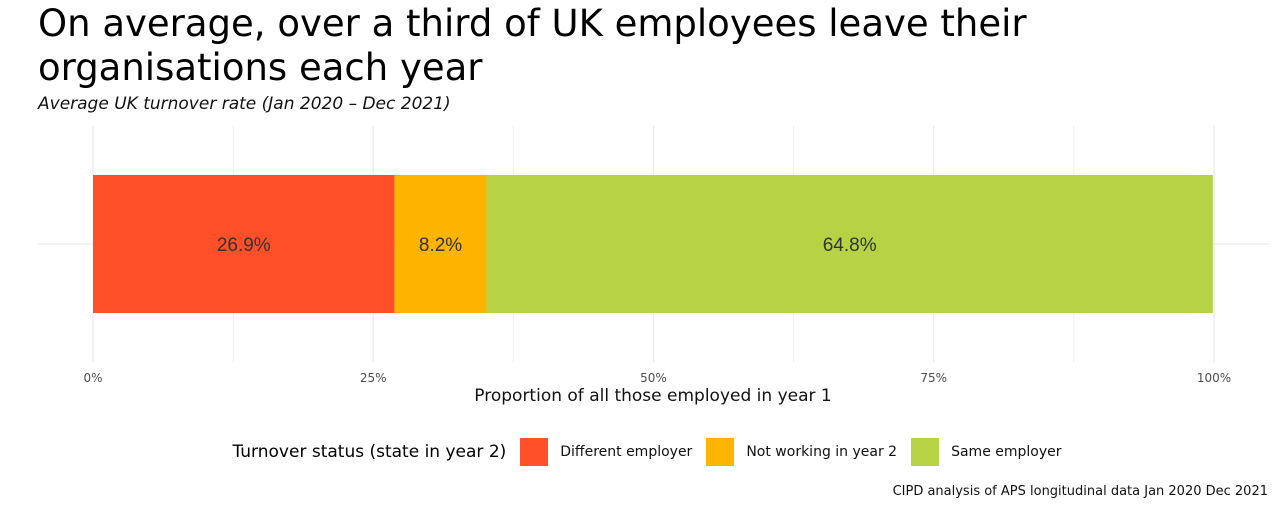 The height and width of the screenshot is (512, 1280). Describe the element at coordinates (1214, 378) in the screenshot. I see `x-tick-label: 100%` at that location.